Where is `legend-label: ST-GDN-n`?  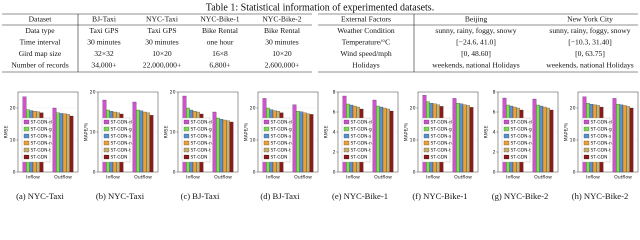 legend-label: ST-GDN-n is located at coordinates (441, 144).